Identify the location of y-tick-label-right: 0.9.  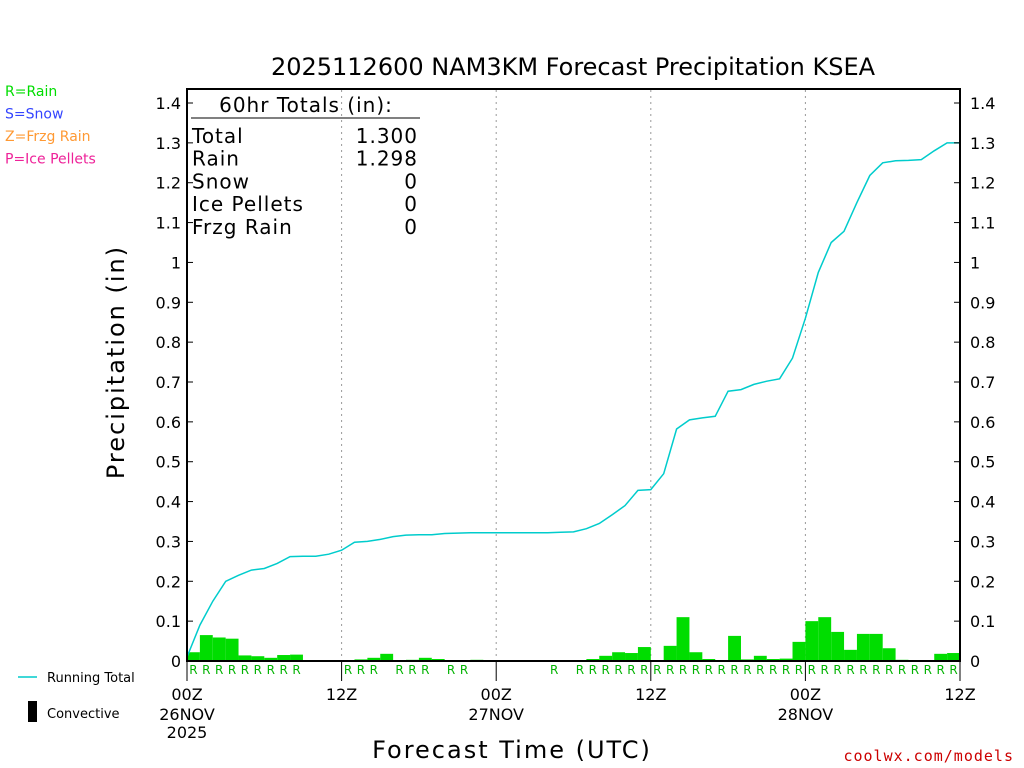
(982, 302).